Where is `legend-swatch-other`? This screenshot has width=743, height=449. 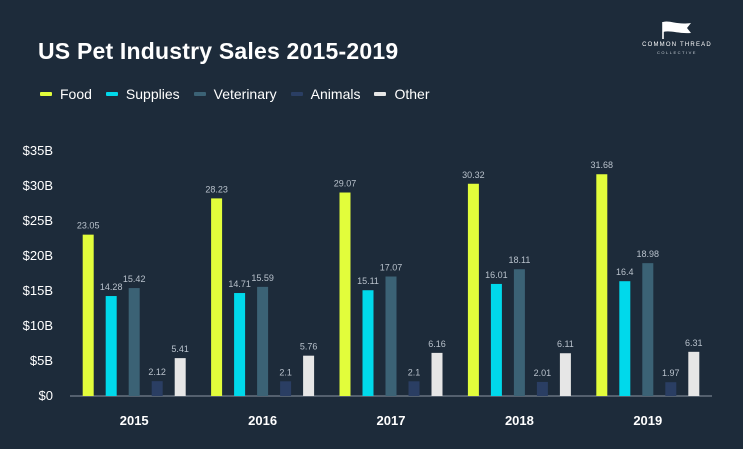
legend-swatch-other is located at coordinates (380, 94).